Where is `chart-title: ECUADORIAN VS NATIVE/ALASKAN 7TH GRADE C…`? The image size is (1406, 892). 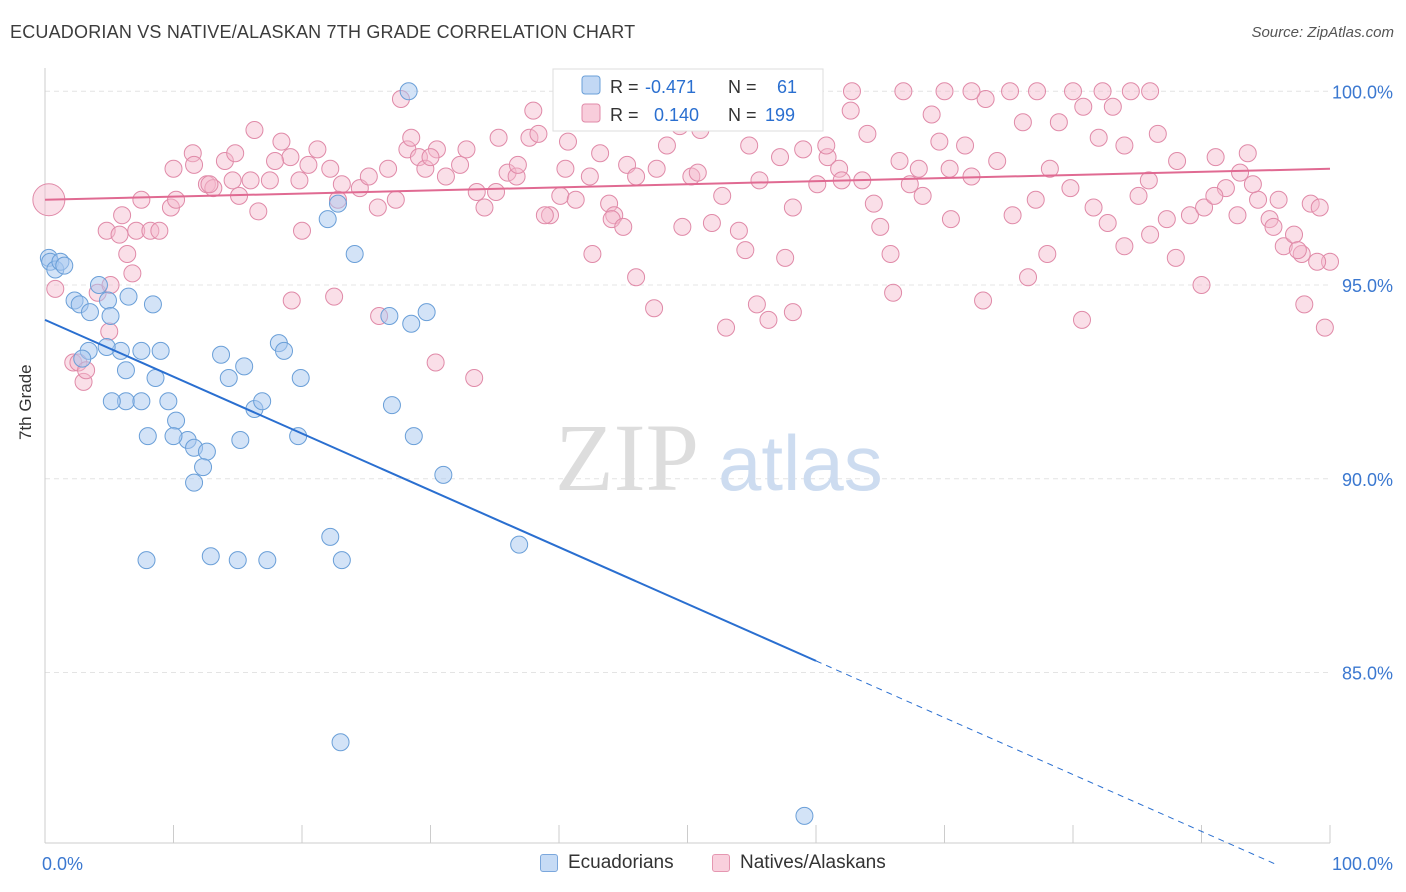
chart-title: ECUADORIAN VS NATIVE/ALASKAN 7TH GRADE C… is located at coordinates (323, 32).